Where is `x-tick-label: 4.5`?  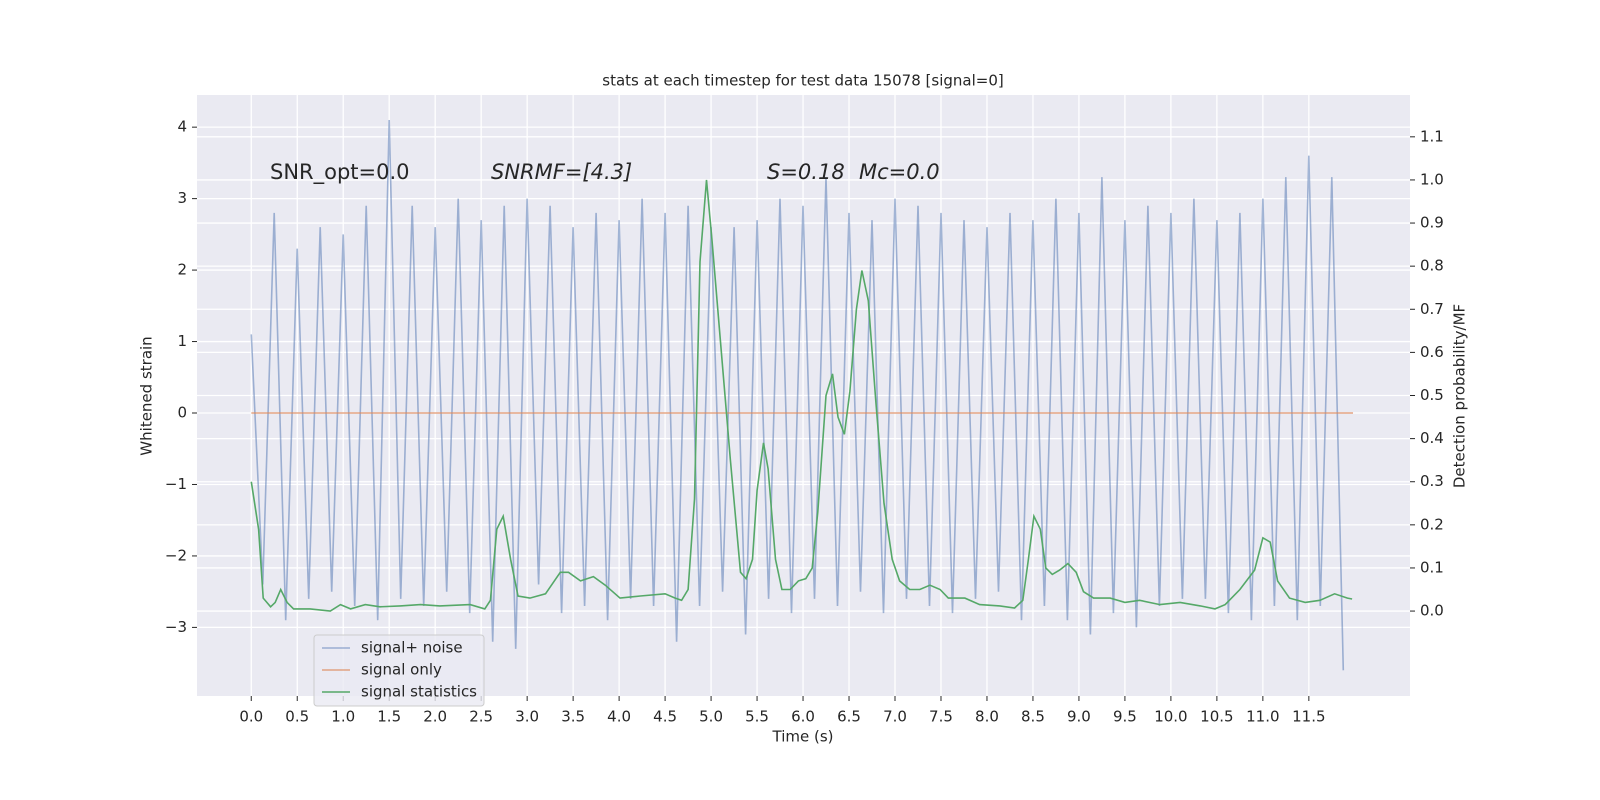
x-tick-label: 4.5 is located at coordinates (665, 717).